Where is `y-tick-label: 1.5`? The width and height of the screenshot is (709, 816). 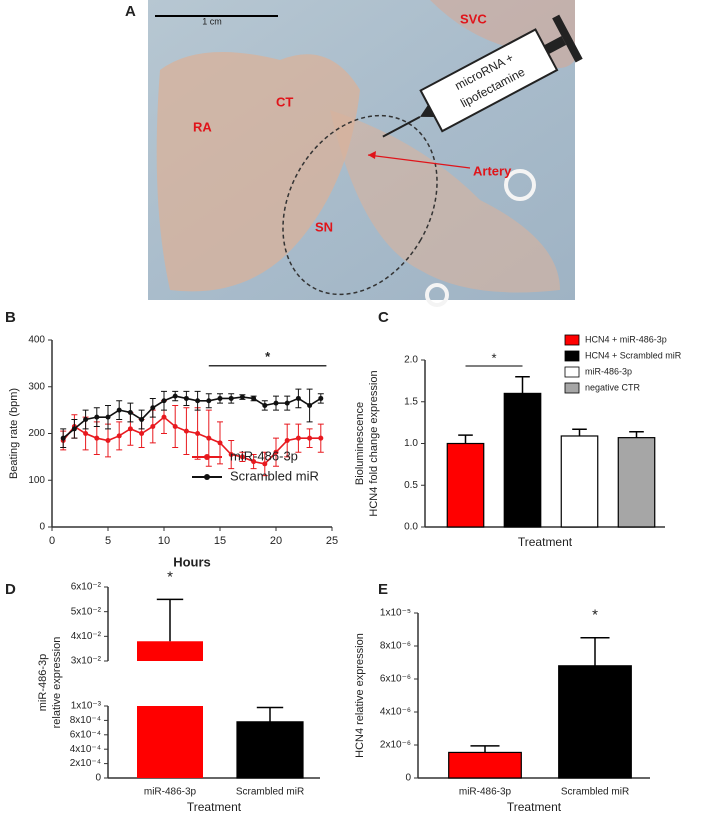 y-tick-label: 1.5 is located at coordinates (411, 401).